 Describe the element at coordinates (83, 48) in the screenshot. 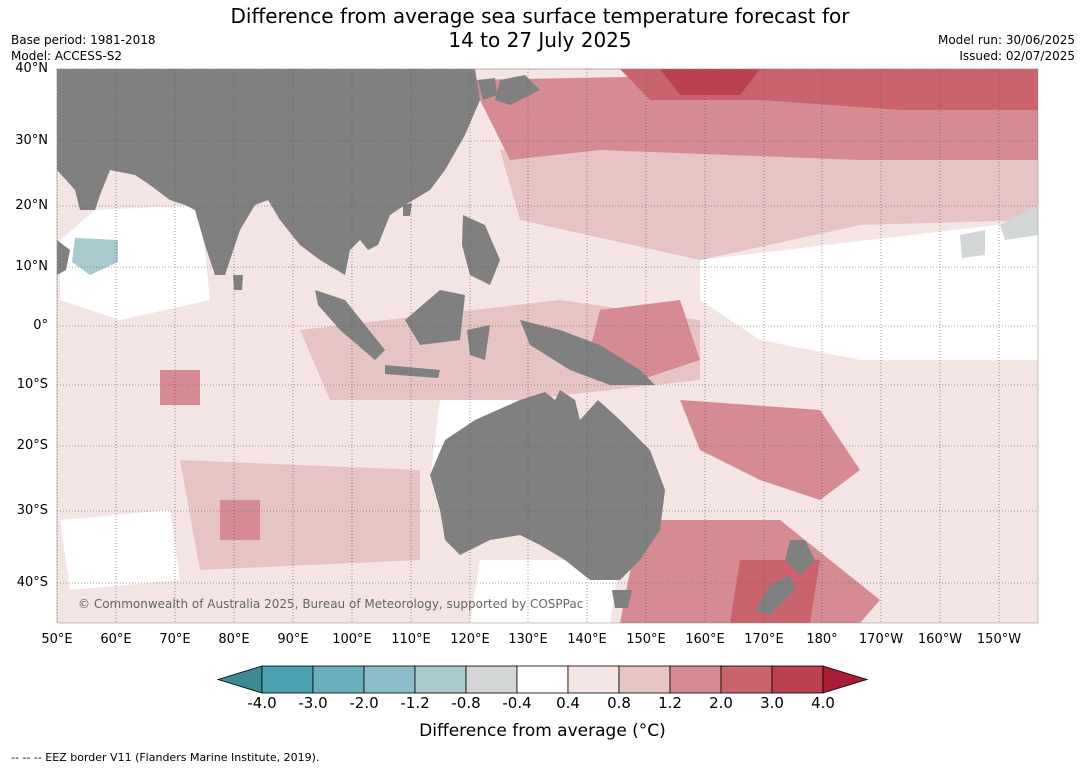

I see `model-info: Base period: 1981-2018 Model: ACCESS-S2` at that location.